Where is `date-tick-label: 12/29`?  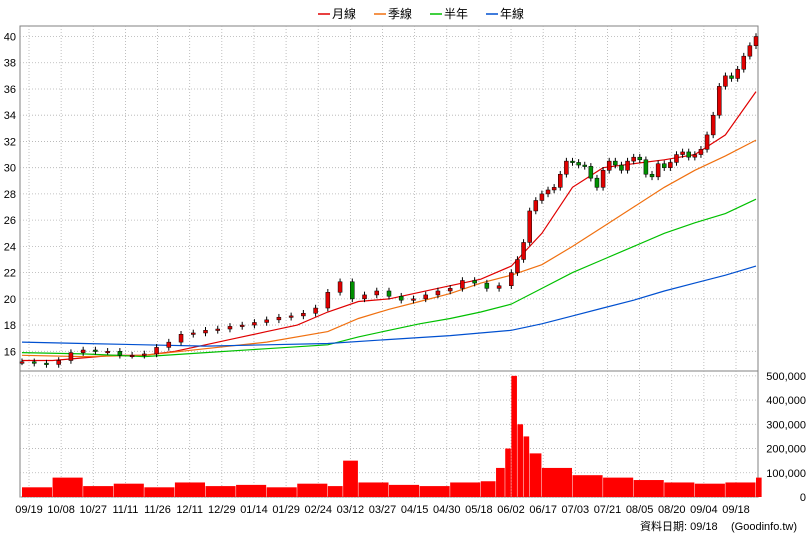 date-tick-label: 12/29 is located at coordinates (222, 510).